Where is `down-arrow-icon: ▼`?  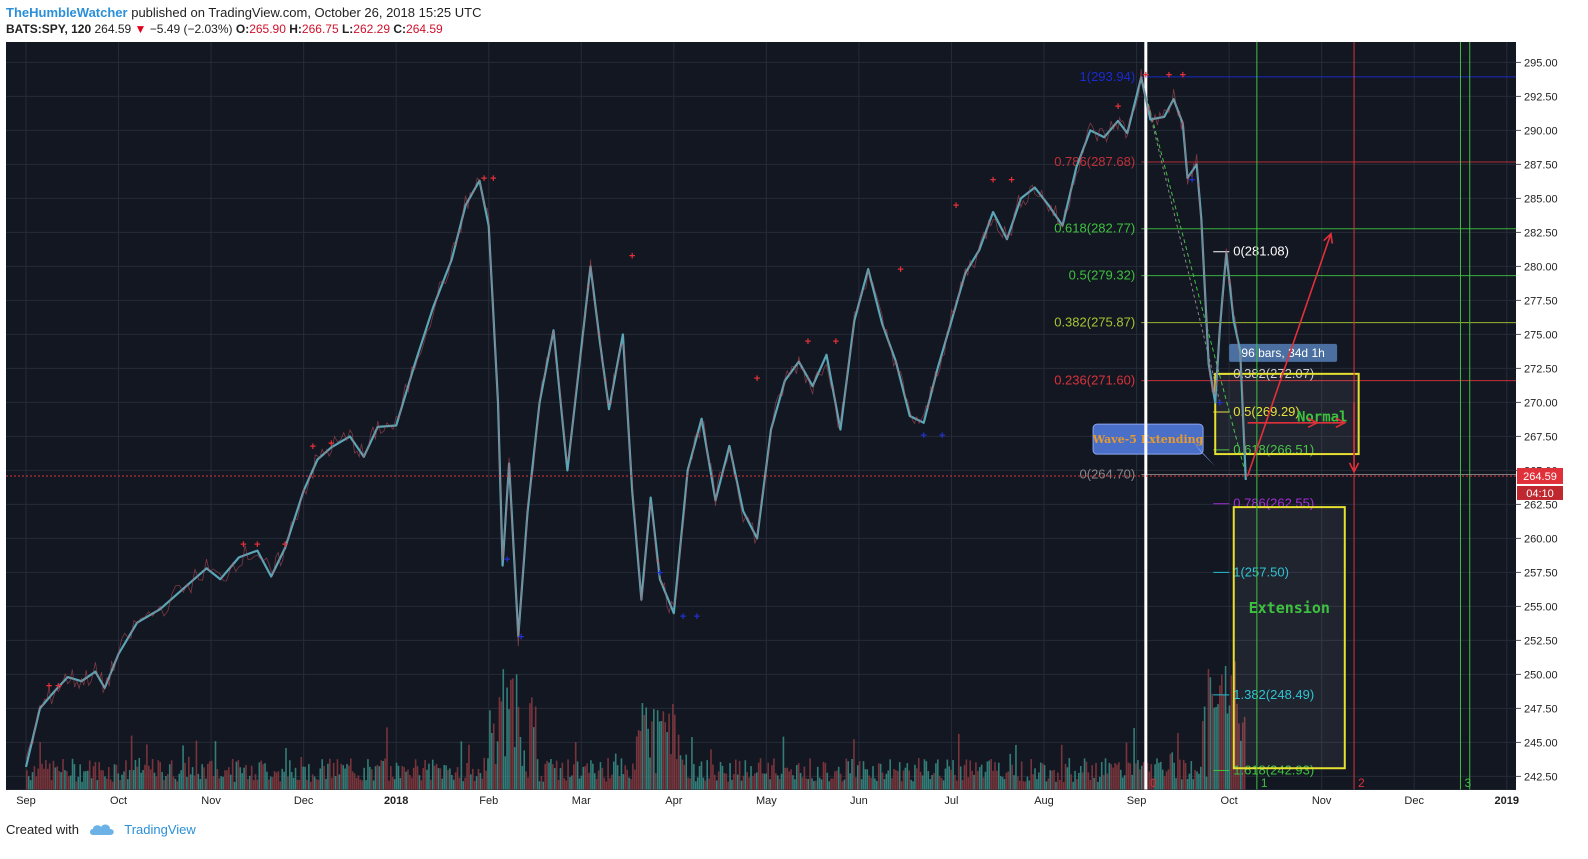 down-arrow-icon: ▼ is located at coordinates (140, 29).